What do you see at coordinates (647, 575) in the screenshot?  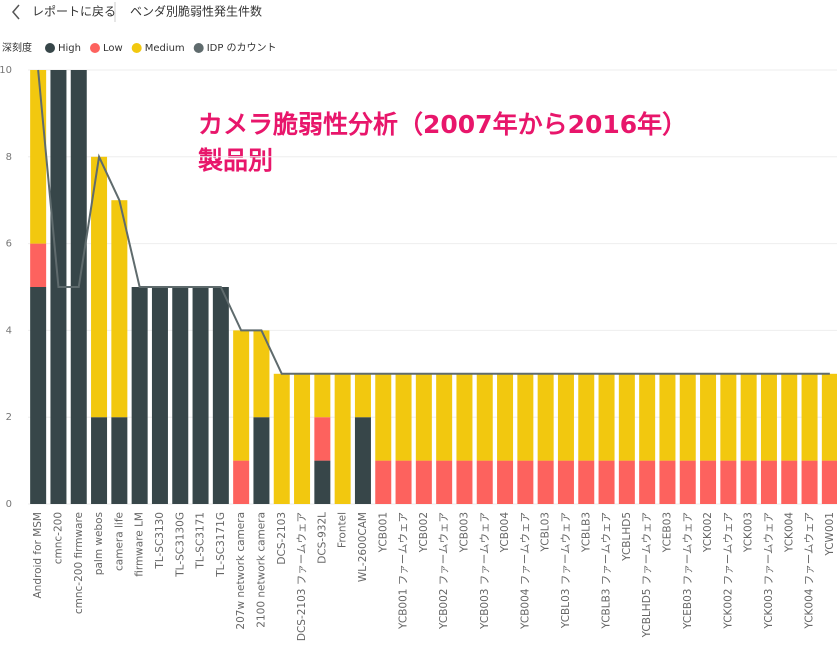 I see `x-tick-label: YCBLHD5 ファームウェア` at bounding box center [647, 575].